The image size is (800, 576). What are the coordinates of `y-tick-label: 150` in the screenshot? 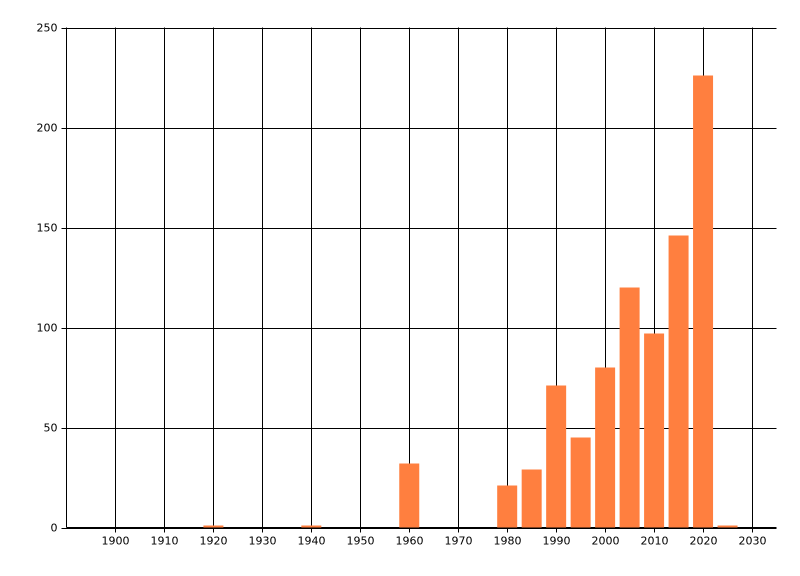 It's located at (47, 228).